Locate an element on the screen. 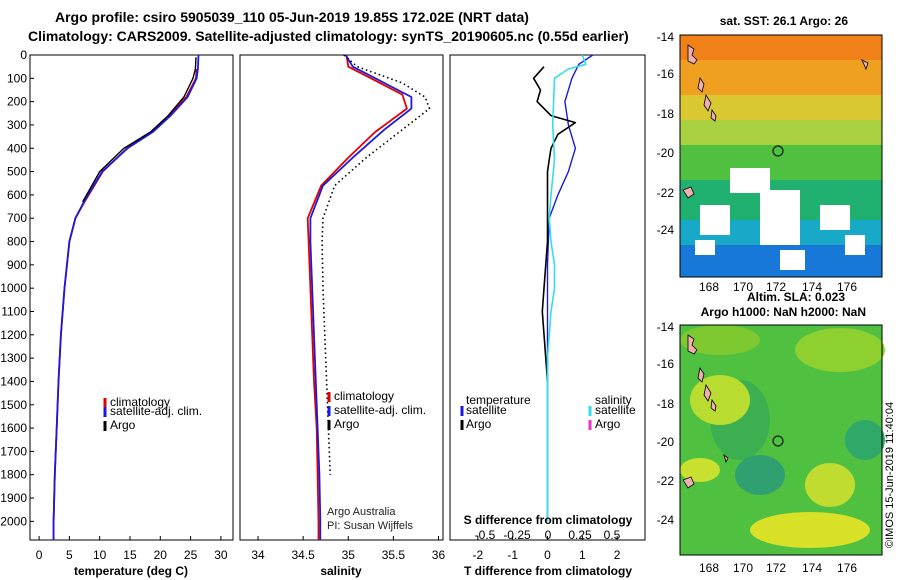 The width and height of the screenshot is (900, 580). s-difference-ticks: -0.5 -0.25 0 0.25 0.5 is located at coordinates (548, 535).